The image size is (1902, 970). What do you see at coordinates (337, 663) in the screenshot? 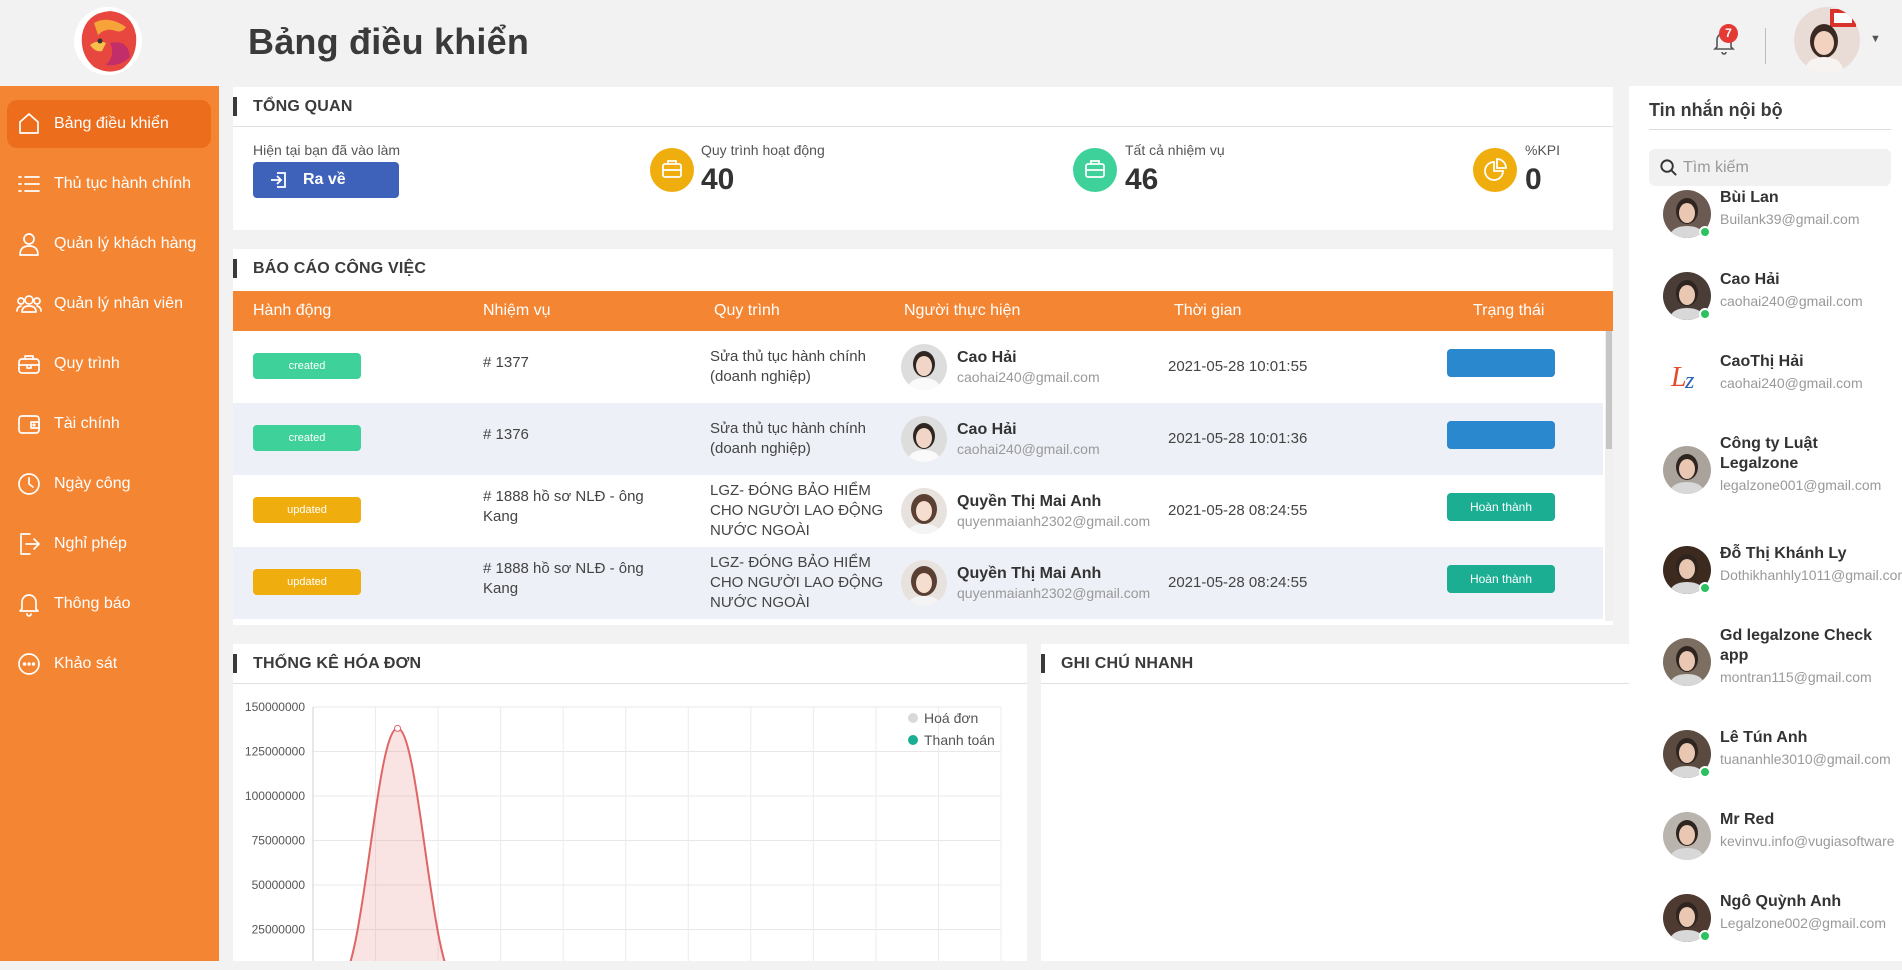
I see `invoice-title: THỐNG KÊ HÓA ĐƠN` at bounding box center [337, 663].